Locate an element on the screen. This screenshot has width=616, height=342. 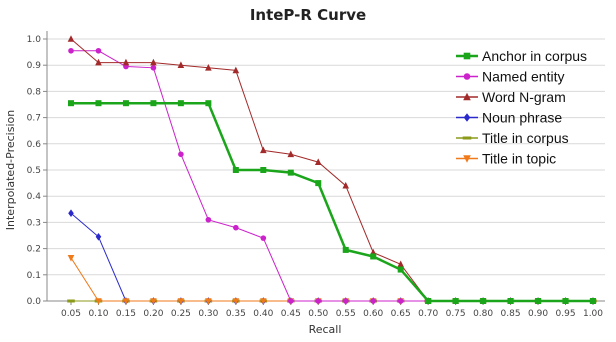
x-tick-label: 0.80 is located at coordinates (483, 314).